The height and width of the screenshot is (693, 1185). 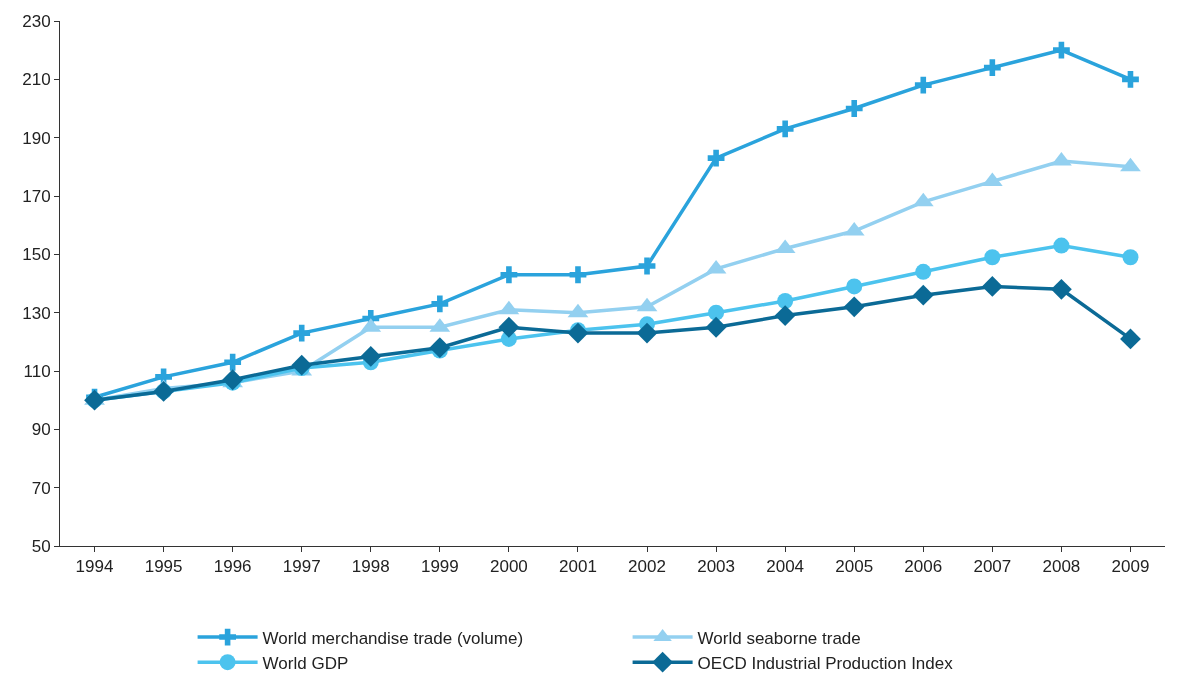 I want to click on legend-label: World seaborne trade, so click(x=779, y=638).